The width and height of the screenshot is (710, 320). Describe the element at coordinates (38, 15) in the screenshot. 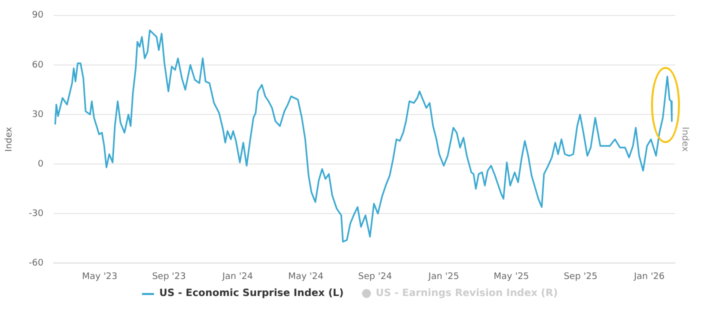

I see `y-tick-label: 90` at that location.